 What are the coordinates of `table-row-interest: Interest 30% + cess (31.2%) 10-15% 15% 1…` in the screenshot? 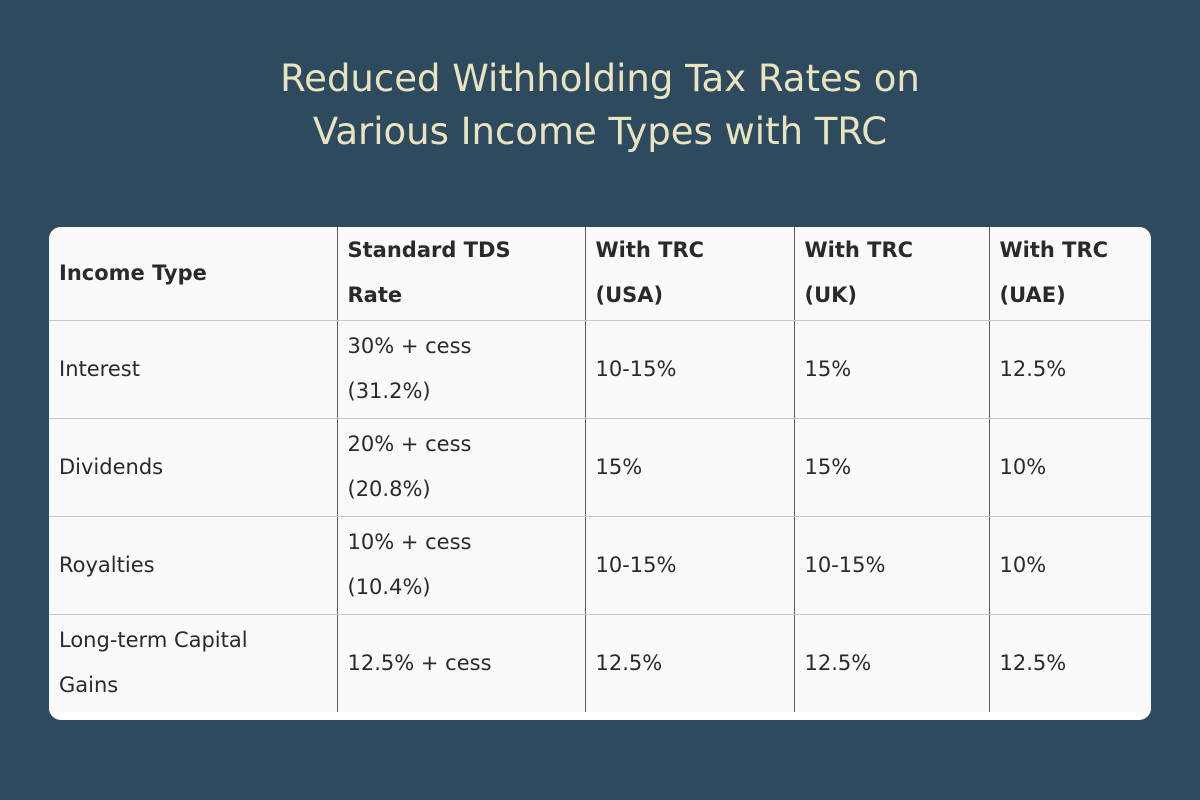 It's located at (600, 369).